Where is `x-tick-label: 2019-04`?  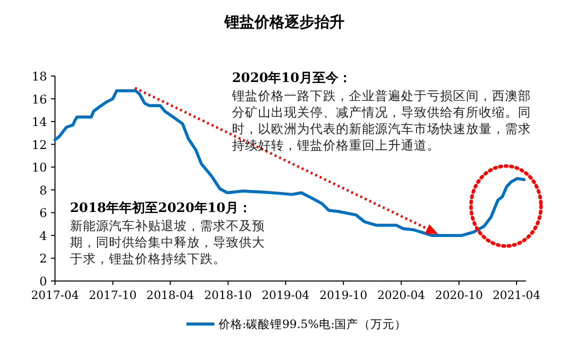
x-tick-label: 2019-04 is located at coordinates (286, 295).